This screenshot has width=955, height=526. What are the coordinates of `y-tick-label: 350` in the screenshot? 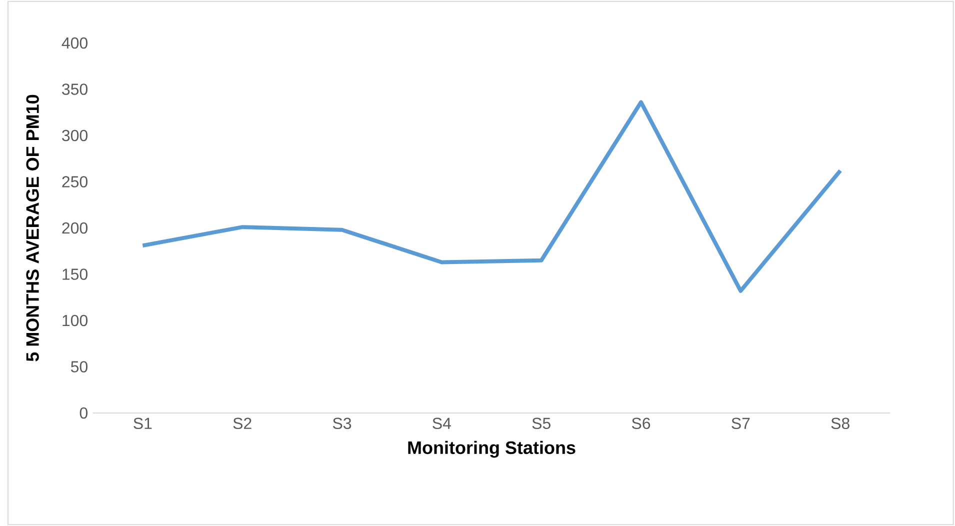 It's located at (75, 89).